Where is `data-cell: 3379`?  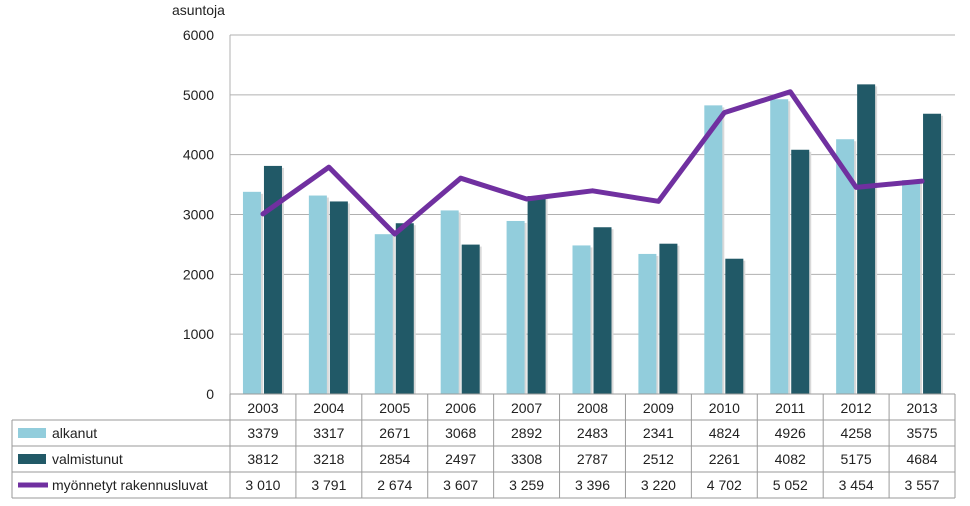
data-cell: 3379 is located at coordinates (262, 433).